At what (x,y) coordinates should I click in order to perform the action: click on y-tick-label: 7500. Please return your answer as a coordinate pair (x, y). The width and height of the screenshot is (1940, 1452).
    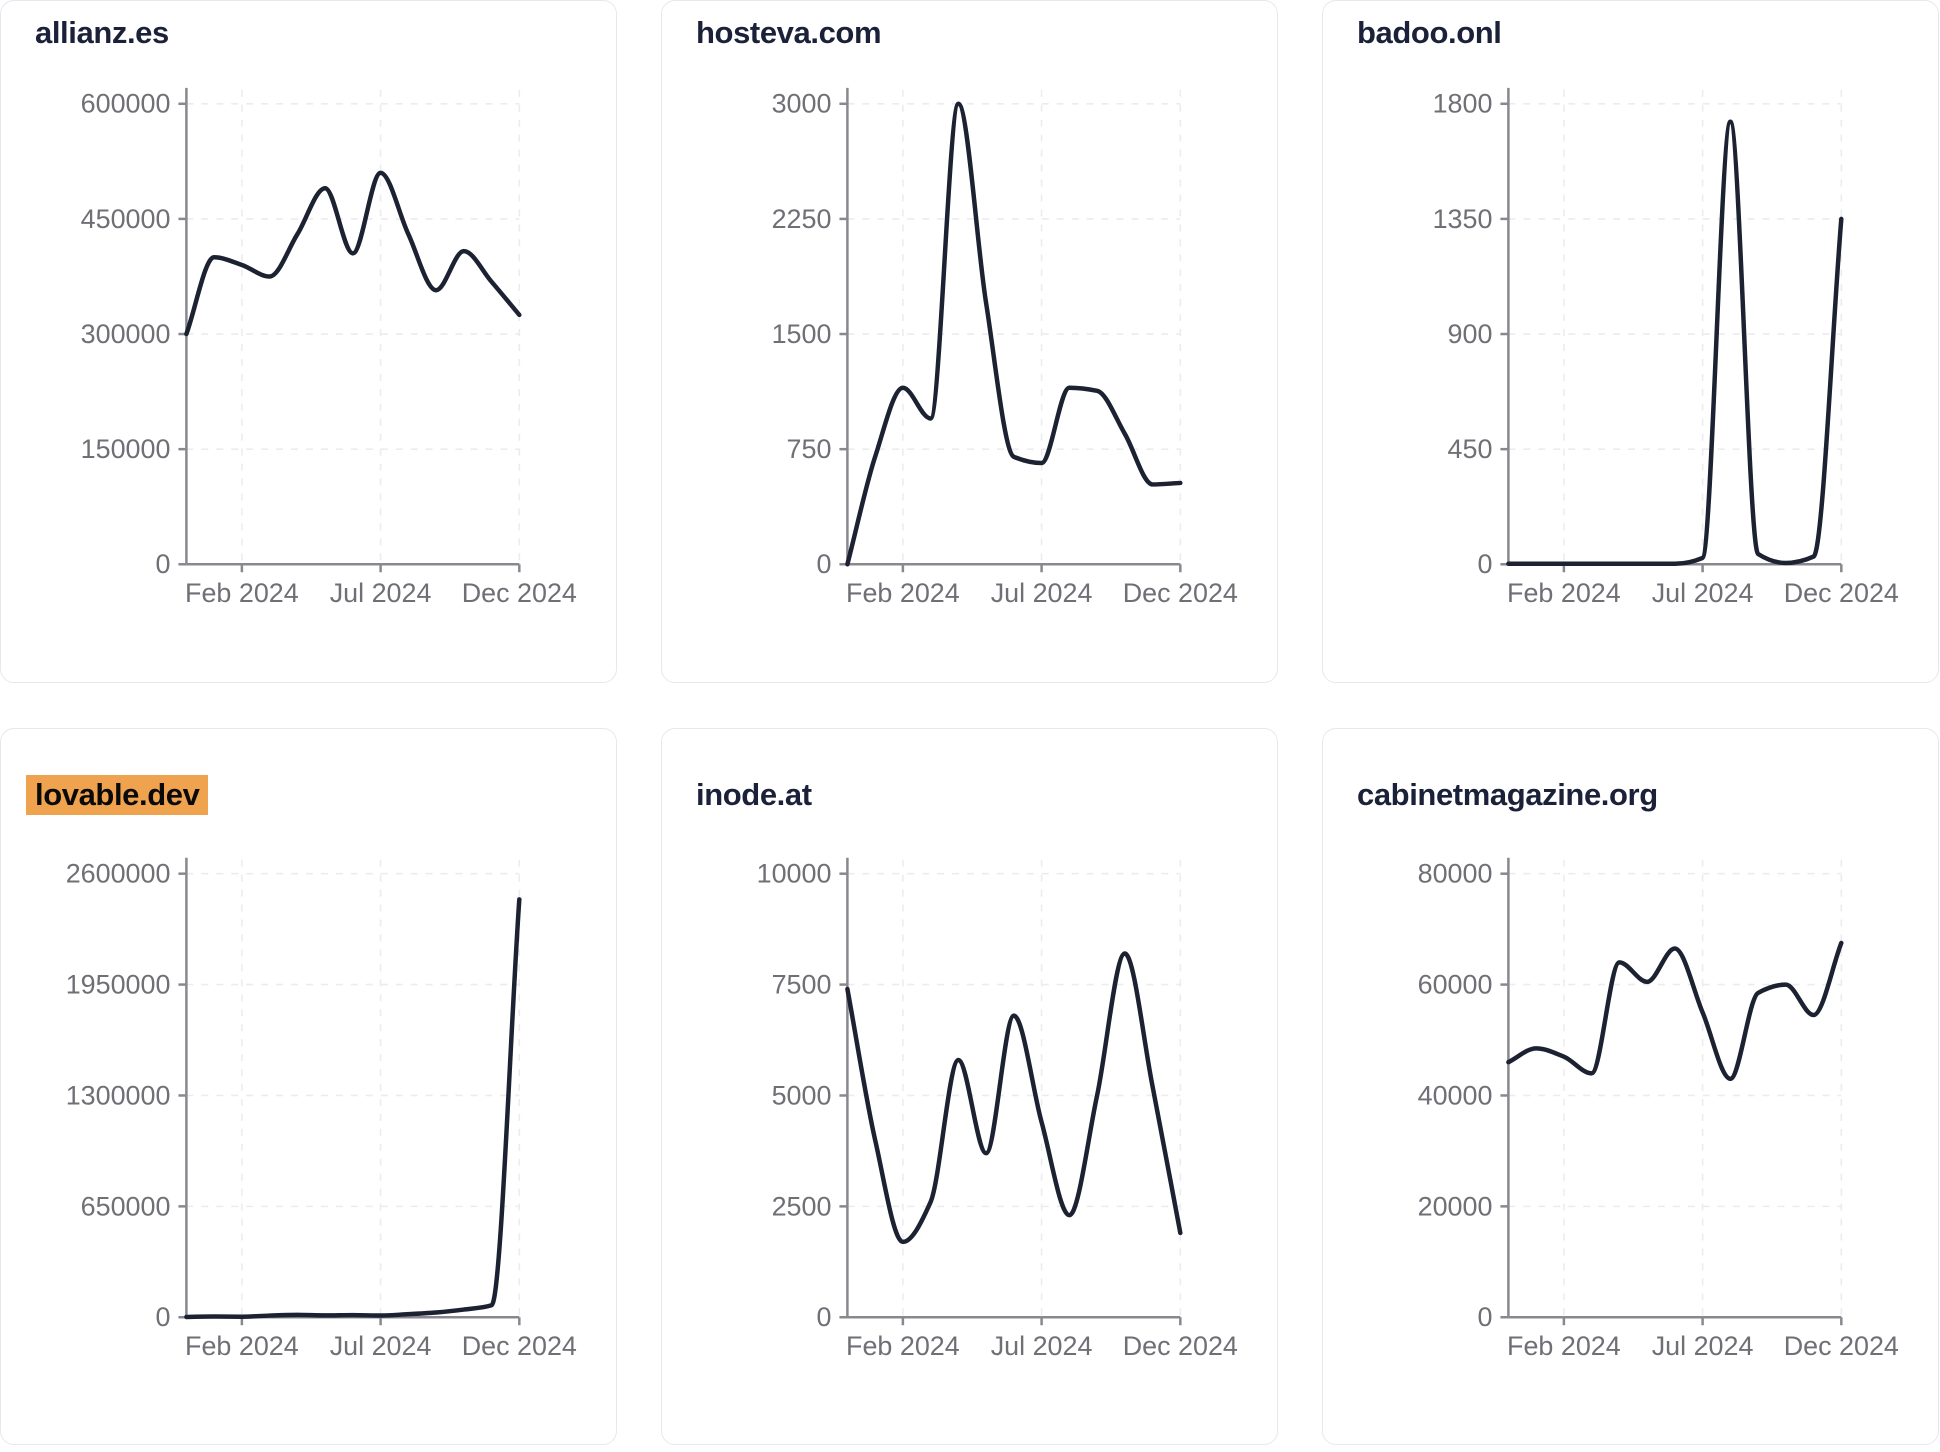
    Looking at the image, I should click on (802, 985).